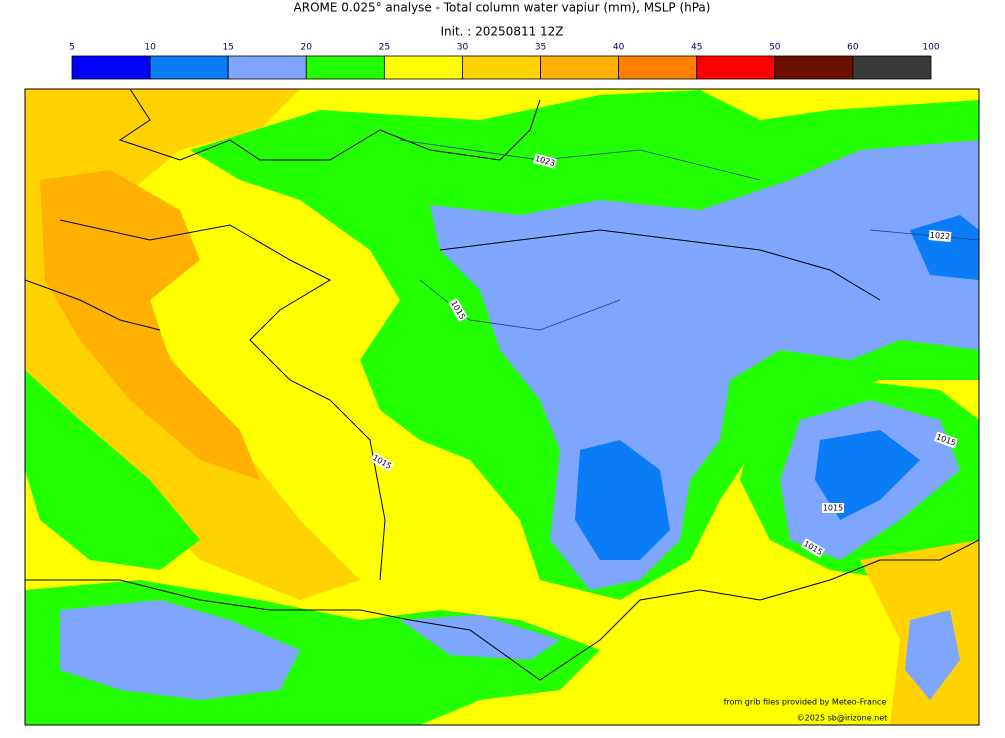  What do you see at coordinates (307, 48) in the screenshot?
I see `colorbar-tick-label: 20` at bounding box center [307, 48].